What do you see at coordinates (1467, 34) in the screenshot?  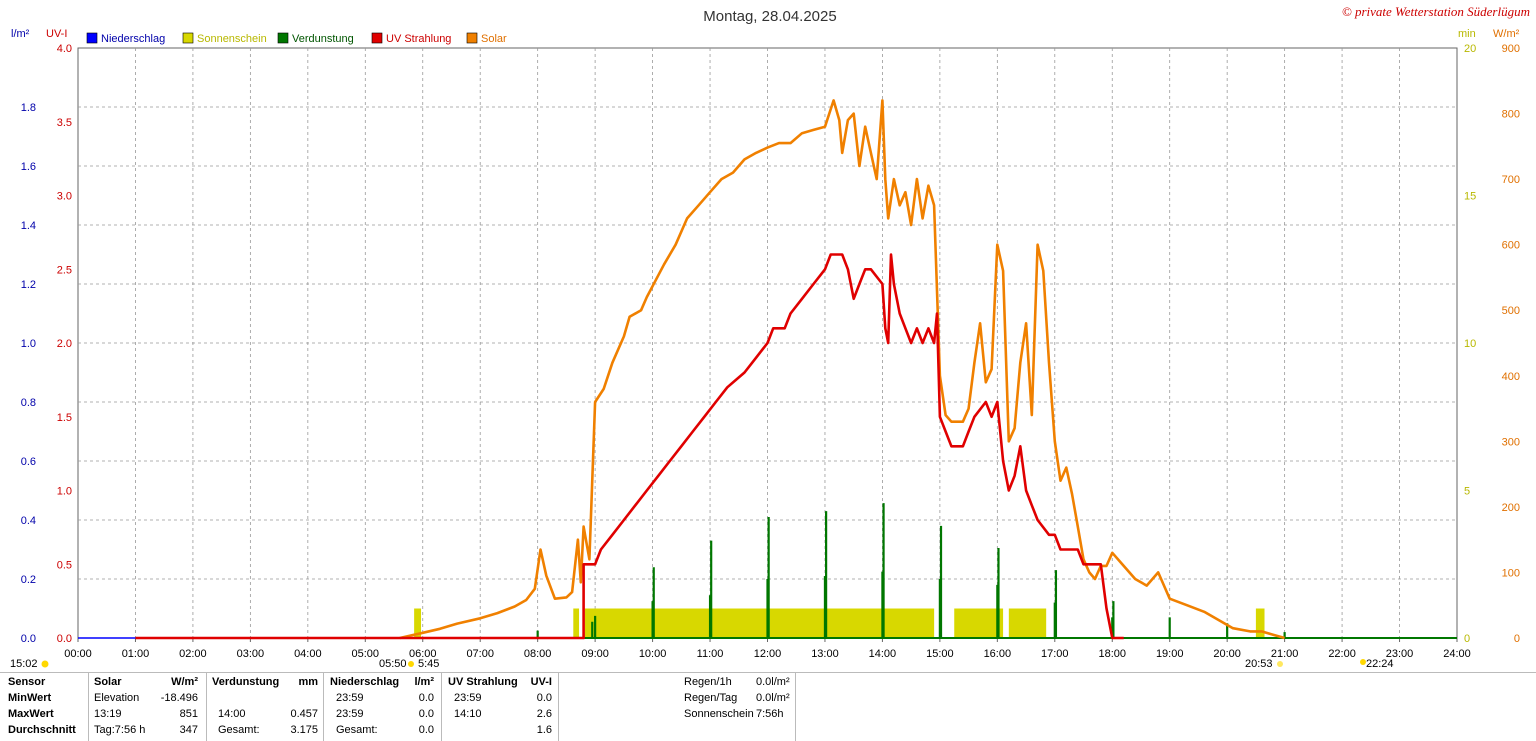 I see `right-unit-min: min` at bounding box center [1467, 34].